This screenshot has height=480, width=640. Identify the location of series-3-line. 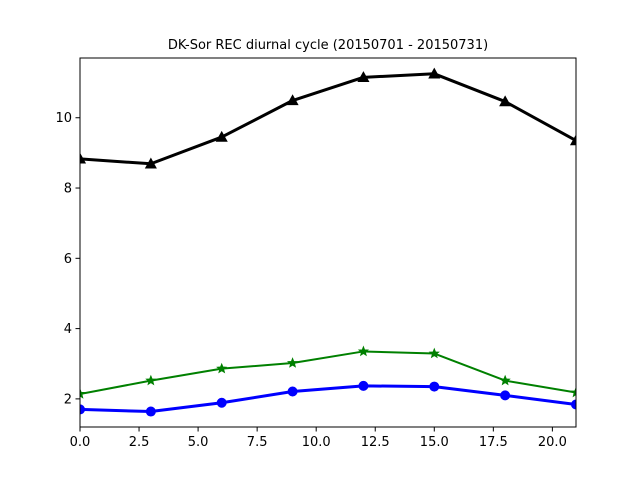
(328, 399).